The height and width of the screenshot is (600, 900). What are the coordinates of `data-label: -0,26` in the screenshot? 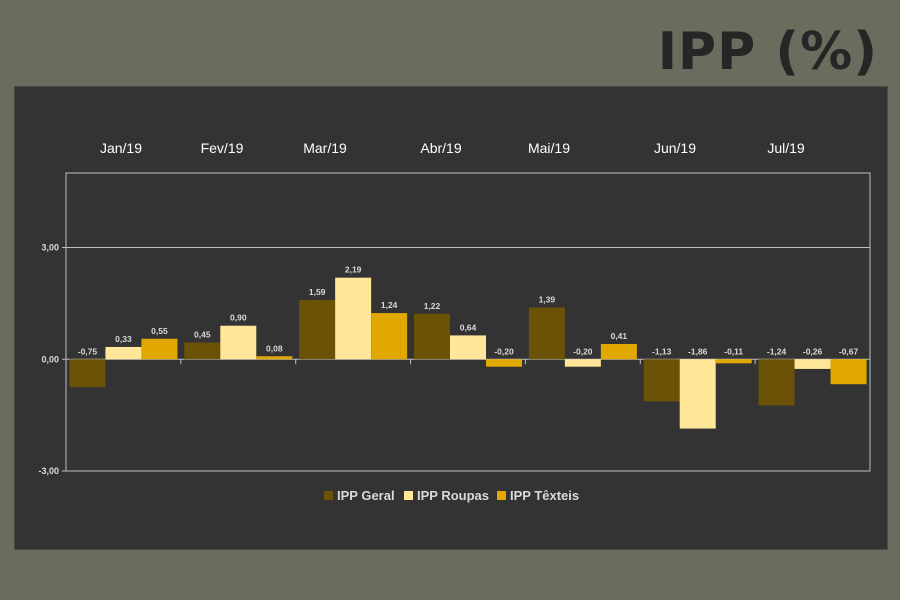 It's located at (813, 351).